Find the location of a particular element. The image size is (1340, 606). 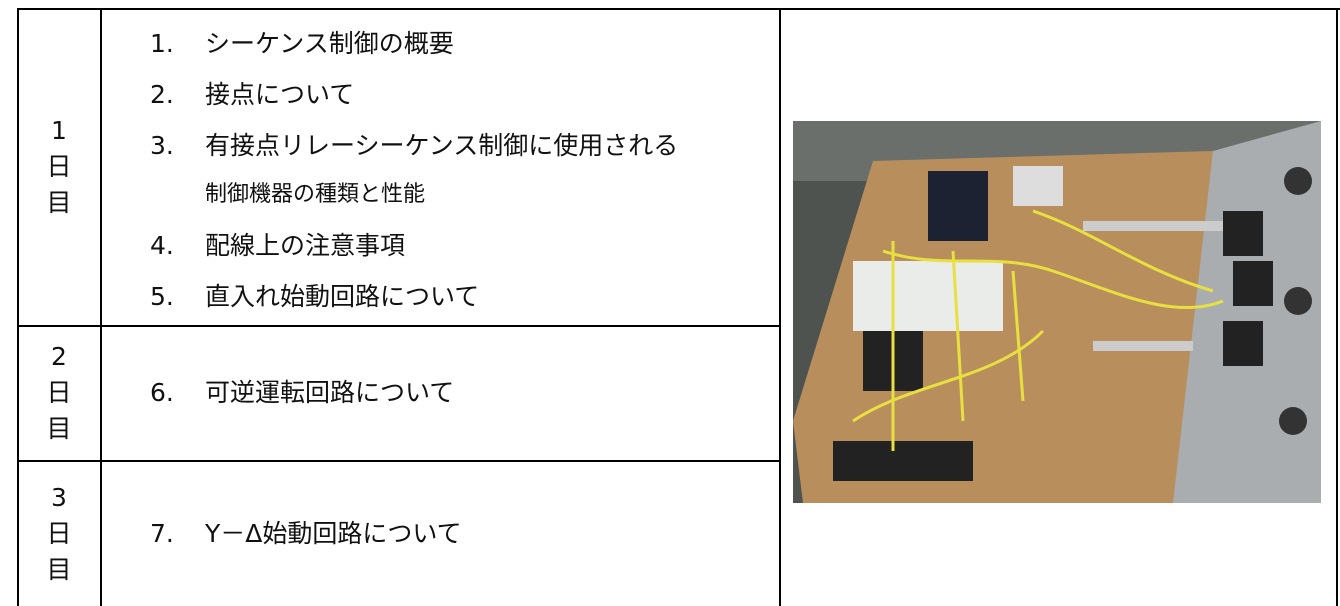

day-label: 3 is located at coordinates (59, 497).